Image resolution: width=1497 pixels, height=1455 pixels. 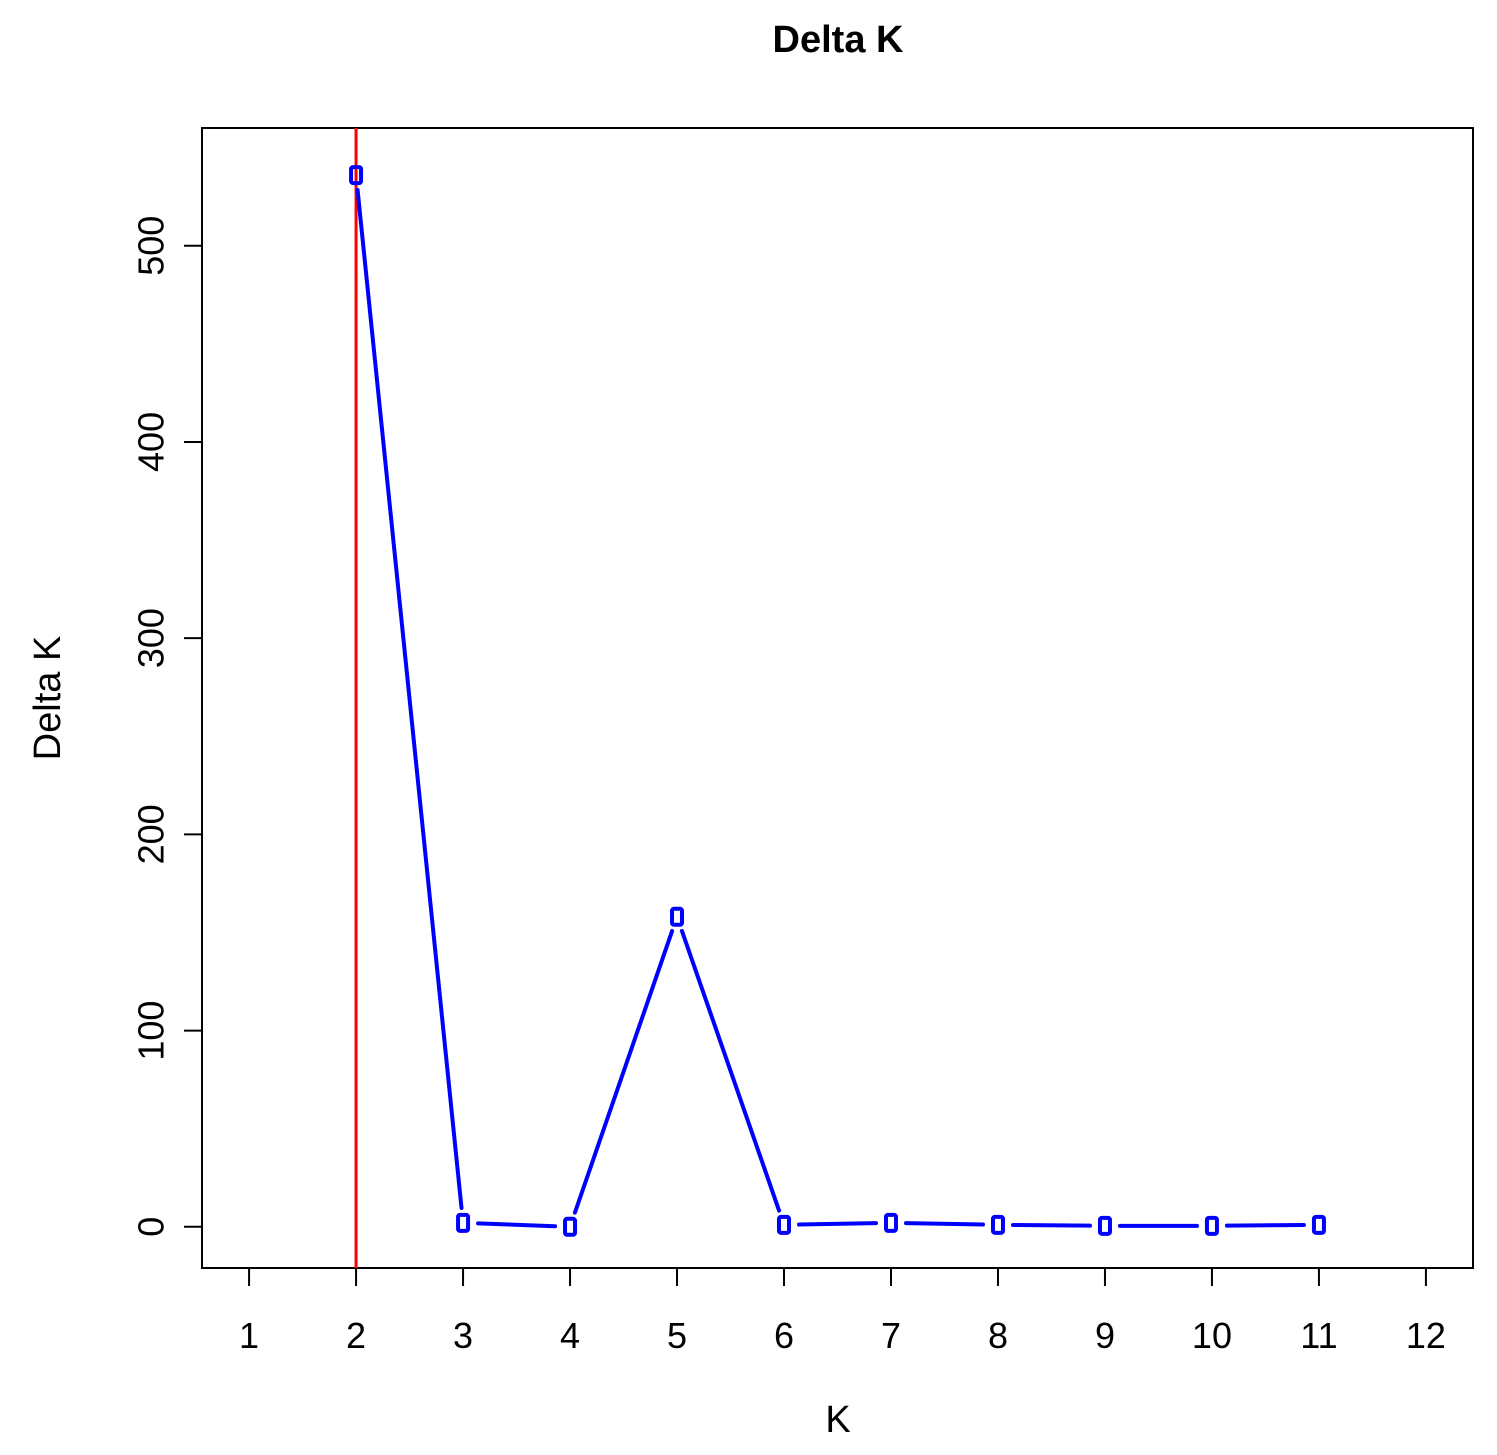 What do you see at coordinates (1426, 1335) in the screenshot?
I see `x-tick-label: 12` at bounding box center [1426, 1335].